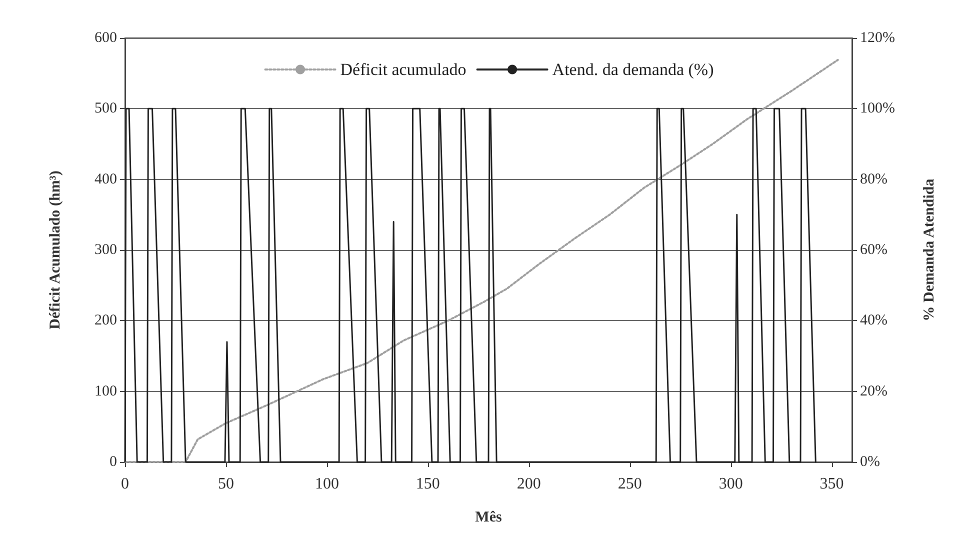 Image resolution: width=978 pixels, height=558 pixels. I want to click on y-tick-label: 300, so click(105, 250).